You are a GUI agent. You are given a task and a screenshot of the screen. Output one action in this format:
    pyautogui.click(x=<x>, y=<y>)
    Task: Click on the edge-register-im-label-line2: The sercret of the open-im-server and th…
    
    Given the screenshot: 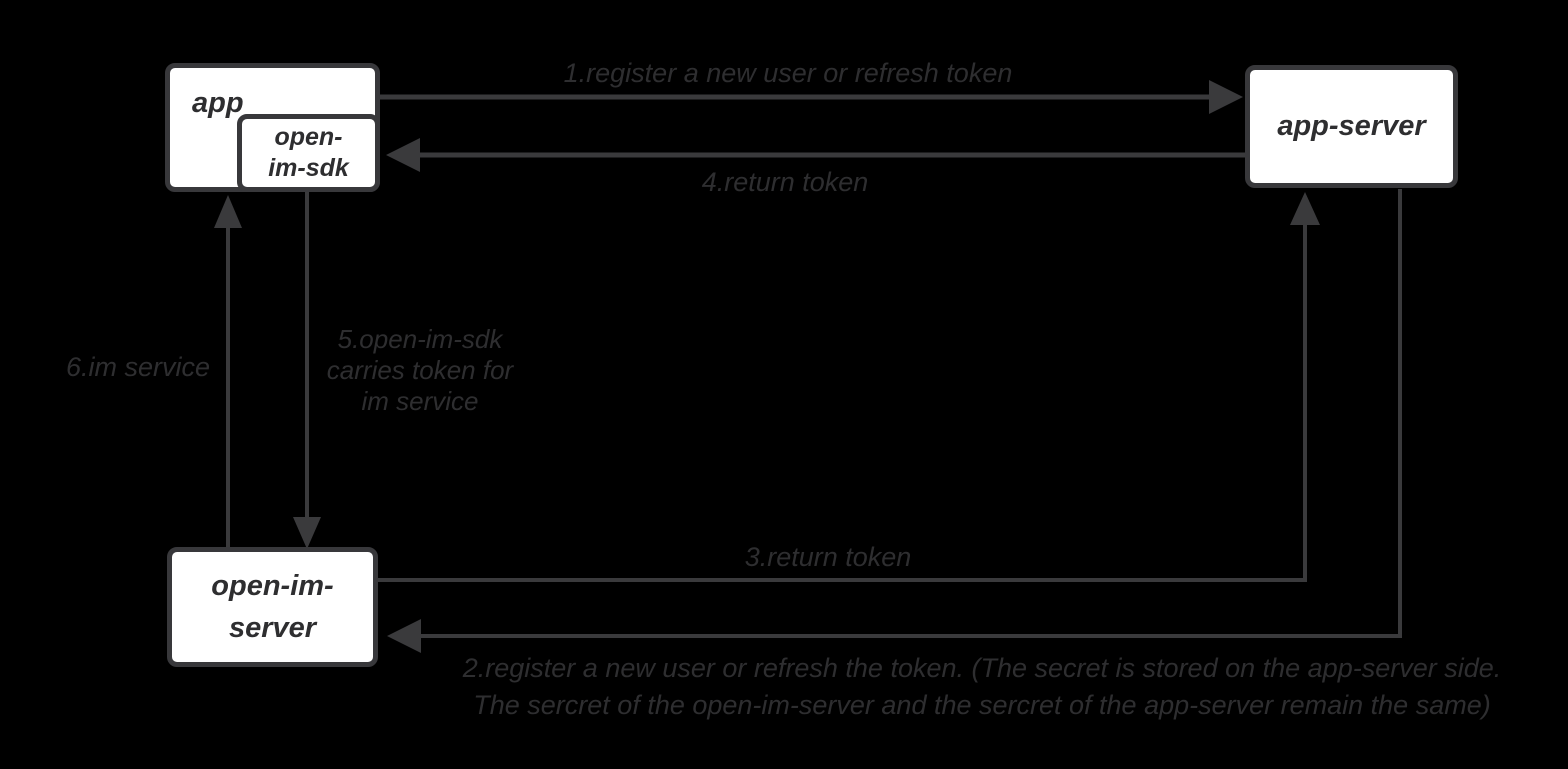 What is the action you would take?
    pyautogui.click(x=982, y=705)
    